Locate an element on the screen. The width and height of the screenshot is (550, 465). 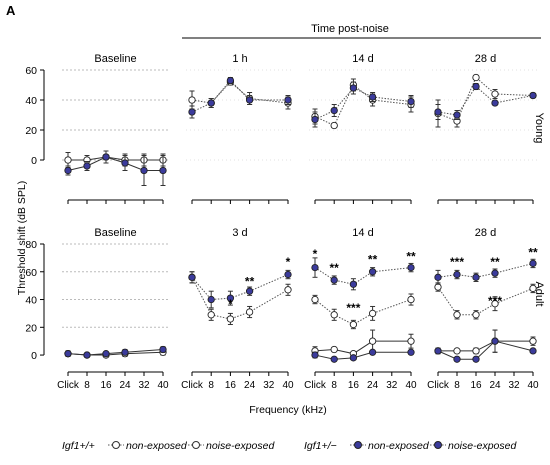
panel-label: A is located at coordinates (11, 10).